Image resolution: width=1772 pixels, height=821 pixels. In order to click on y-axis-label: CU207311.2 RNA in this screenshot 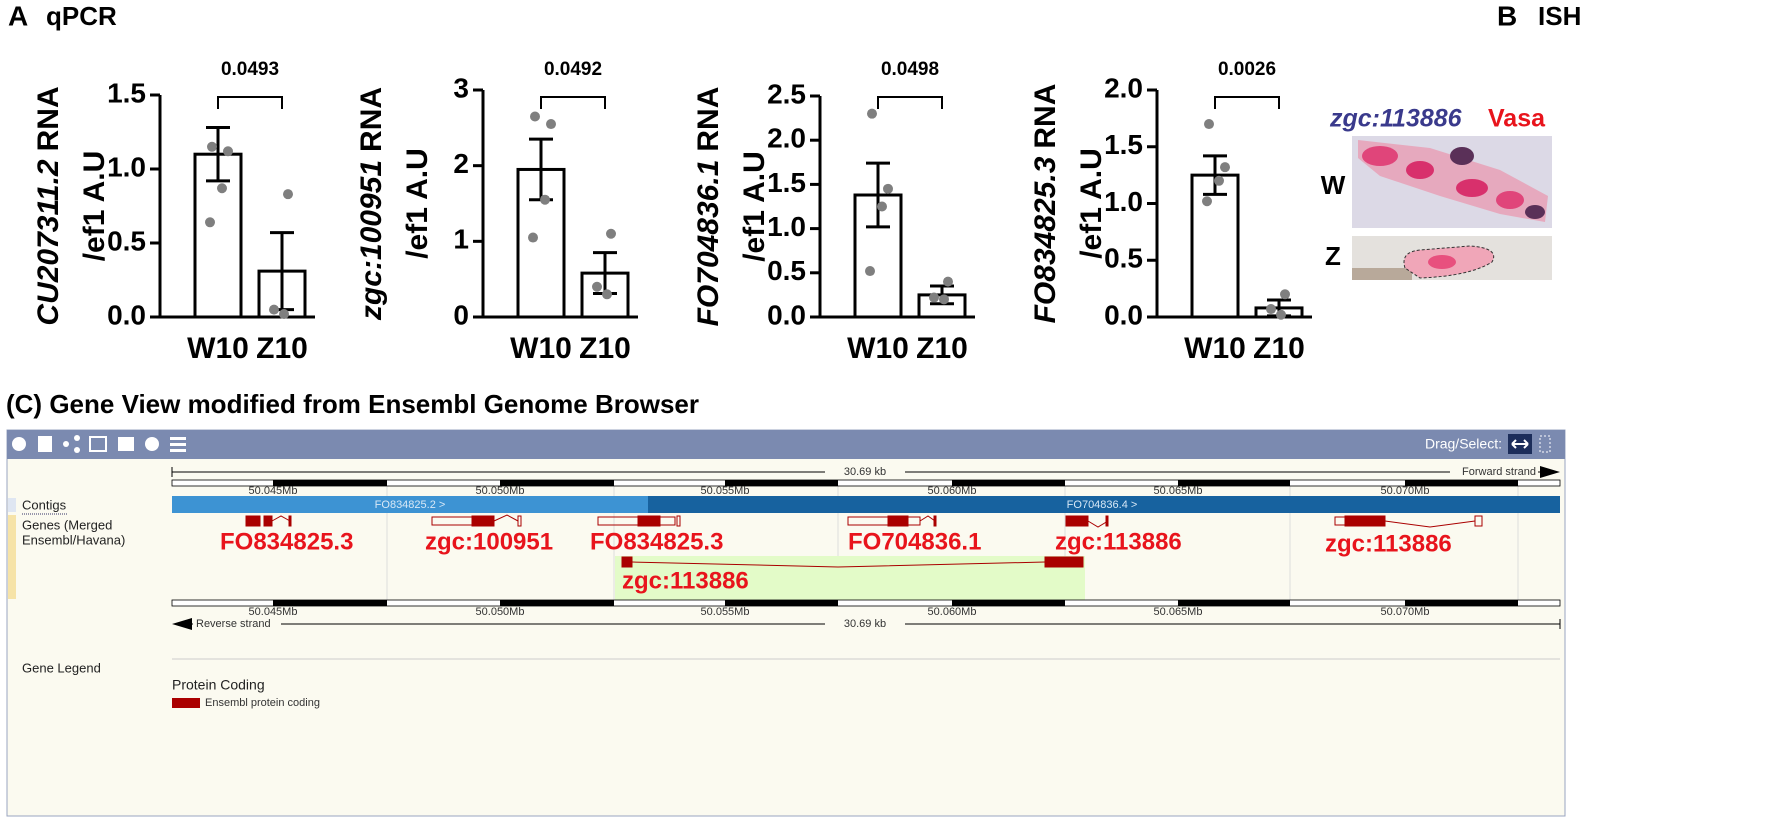, I will do `click(48, 205)`.